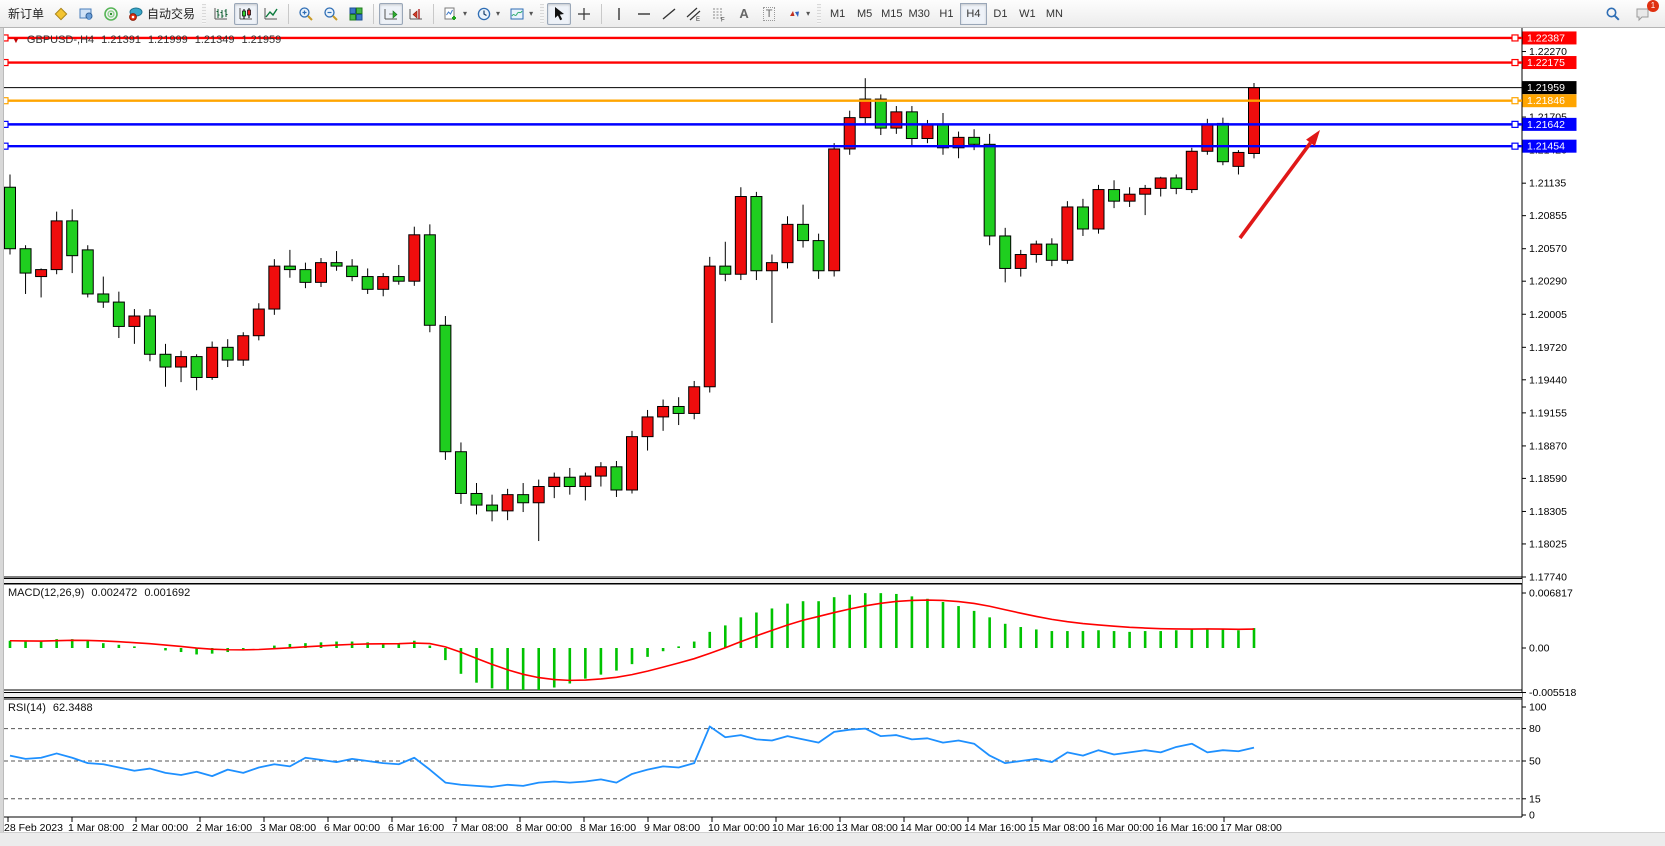 The image size is (1665, 846). What do you see at coordinates (1279, 185) in the screenshot?
I see `trend-arrow` at bounding box center [1279, 185].